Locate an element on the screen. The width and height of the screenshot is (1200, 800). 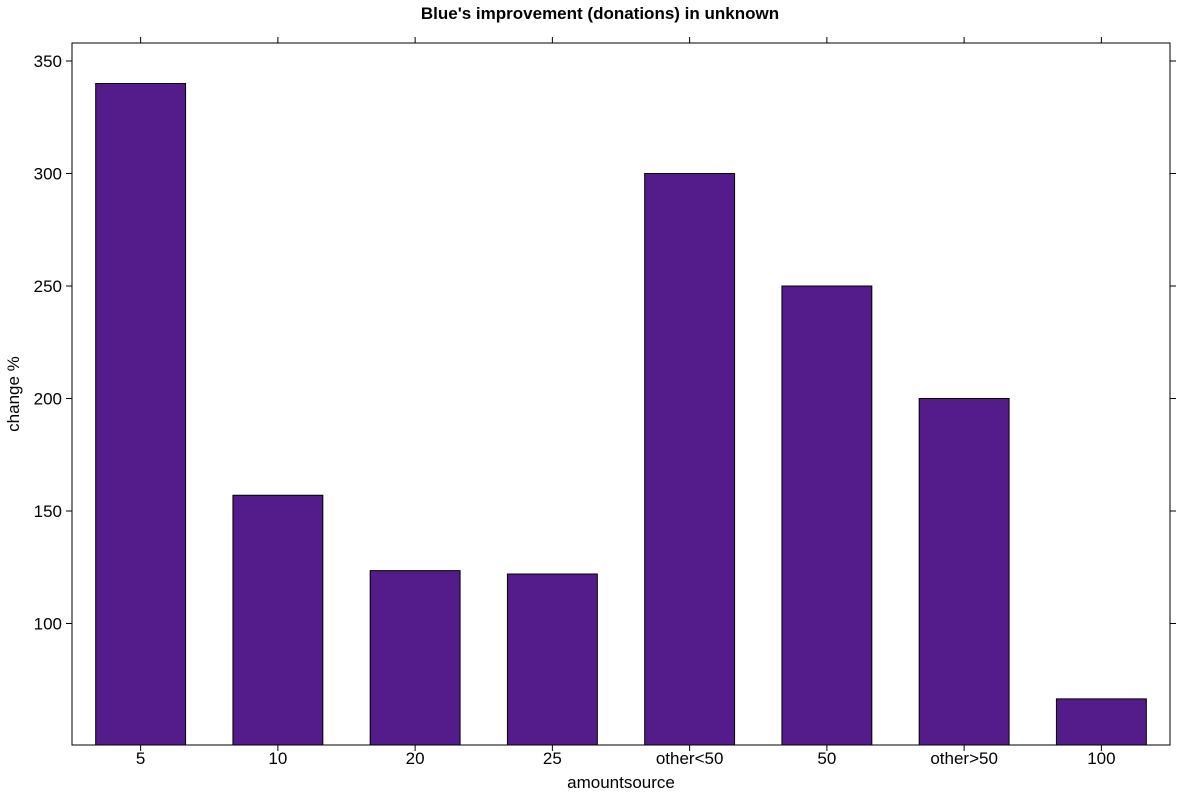
y-axis-label: change % is located at coordinates (13, 394).